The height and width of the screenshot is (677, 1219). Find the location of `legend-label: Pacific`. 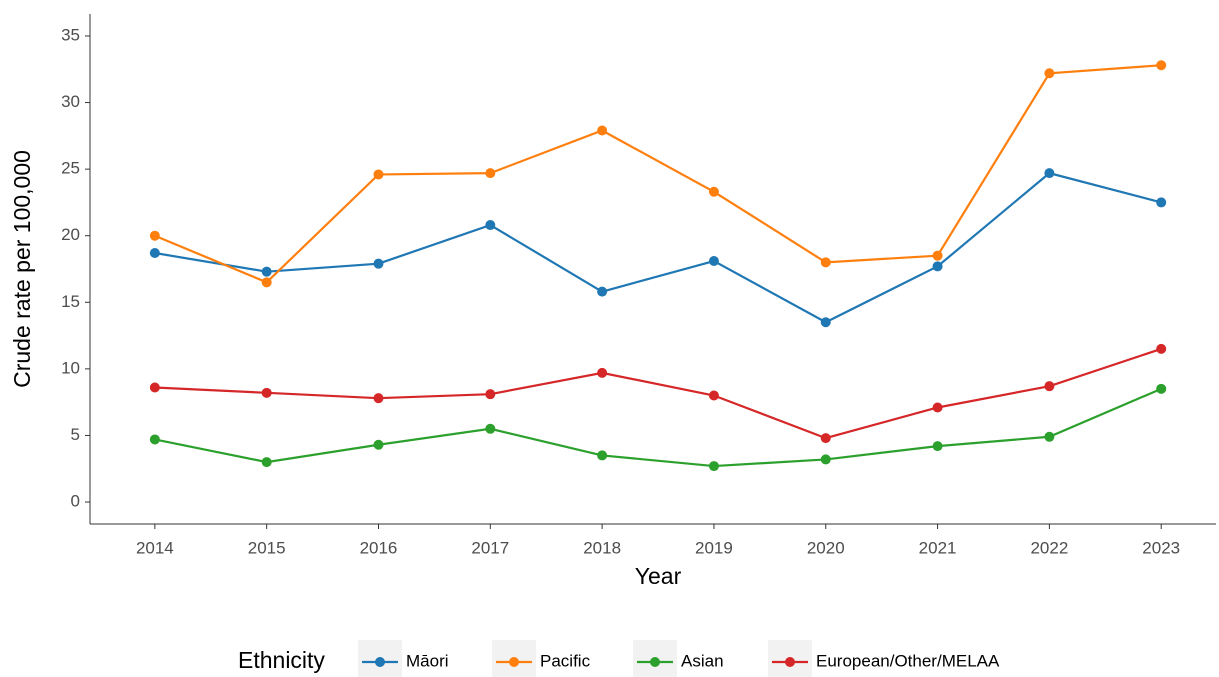

legend-label: Pacific is located at coordinates (565, 660).